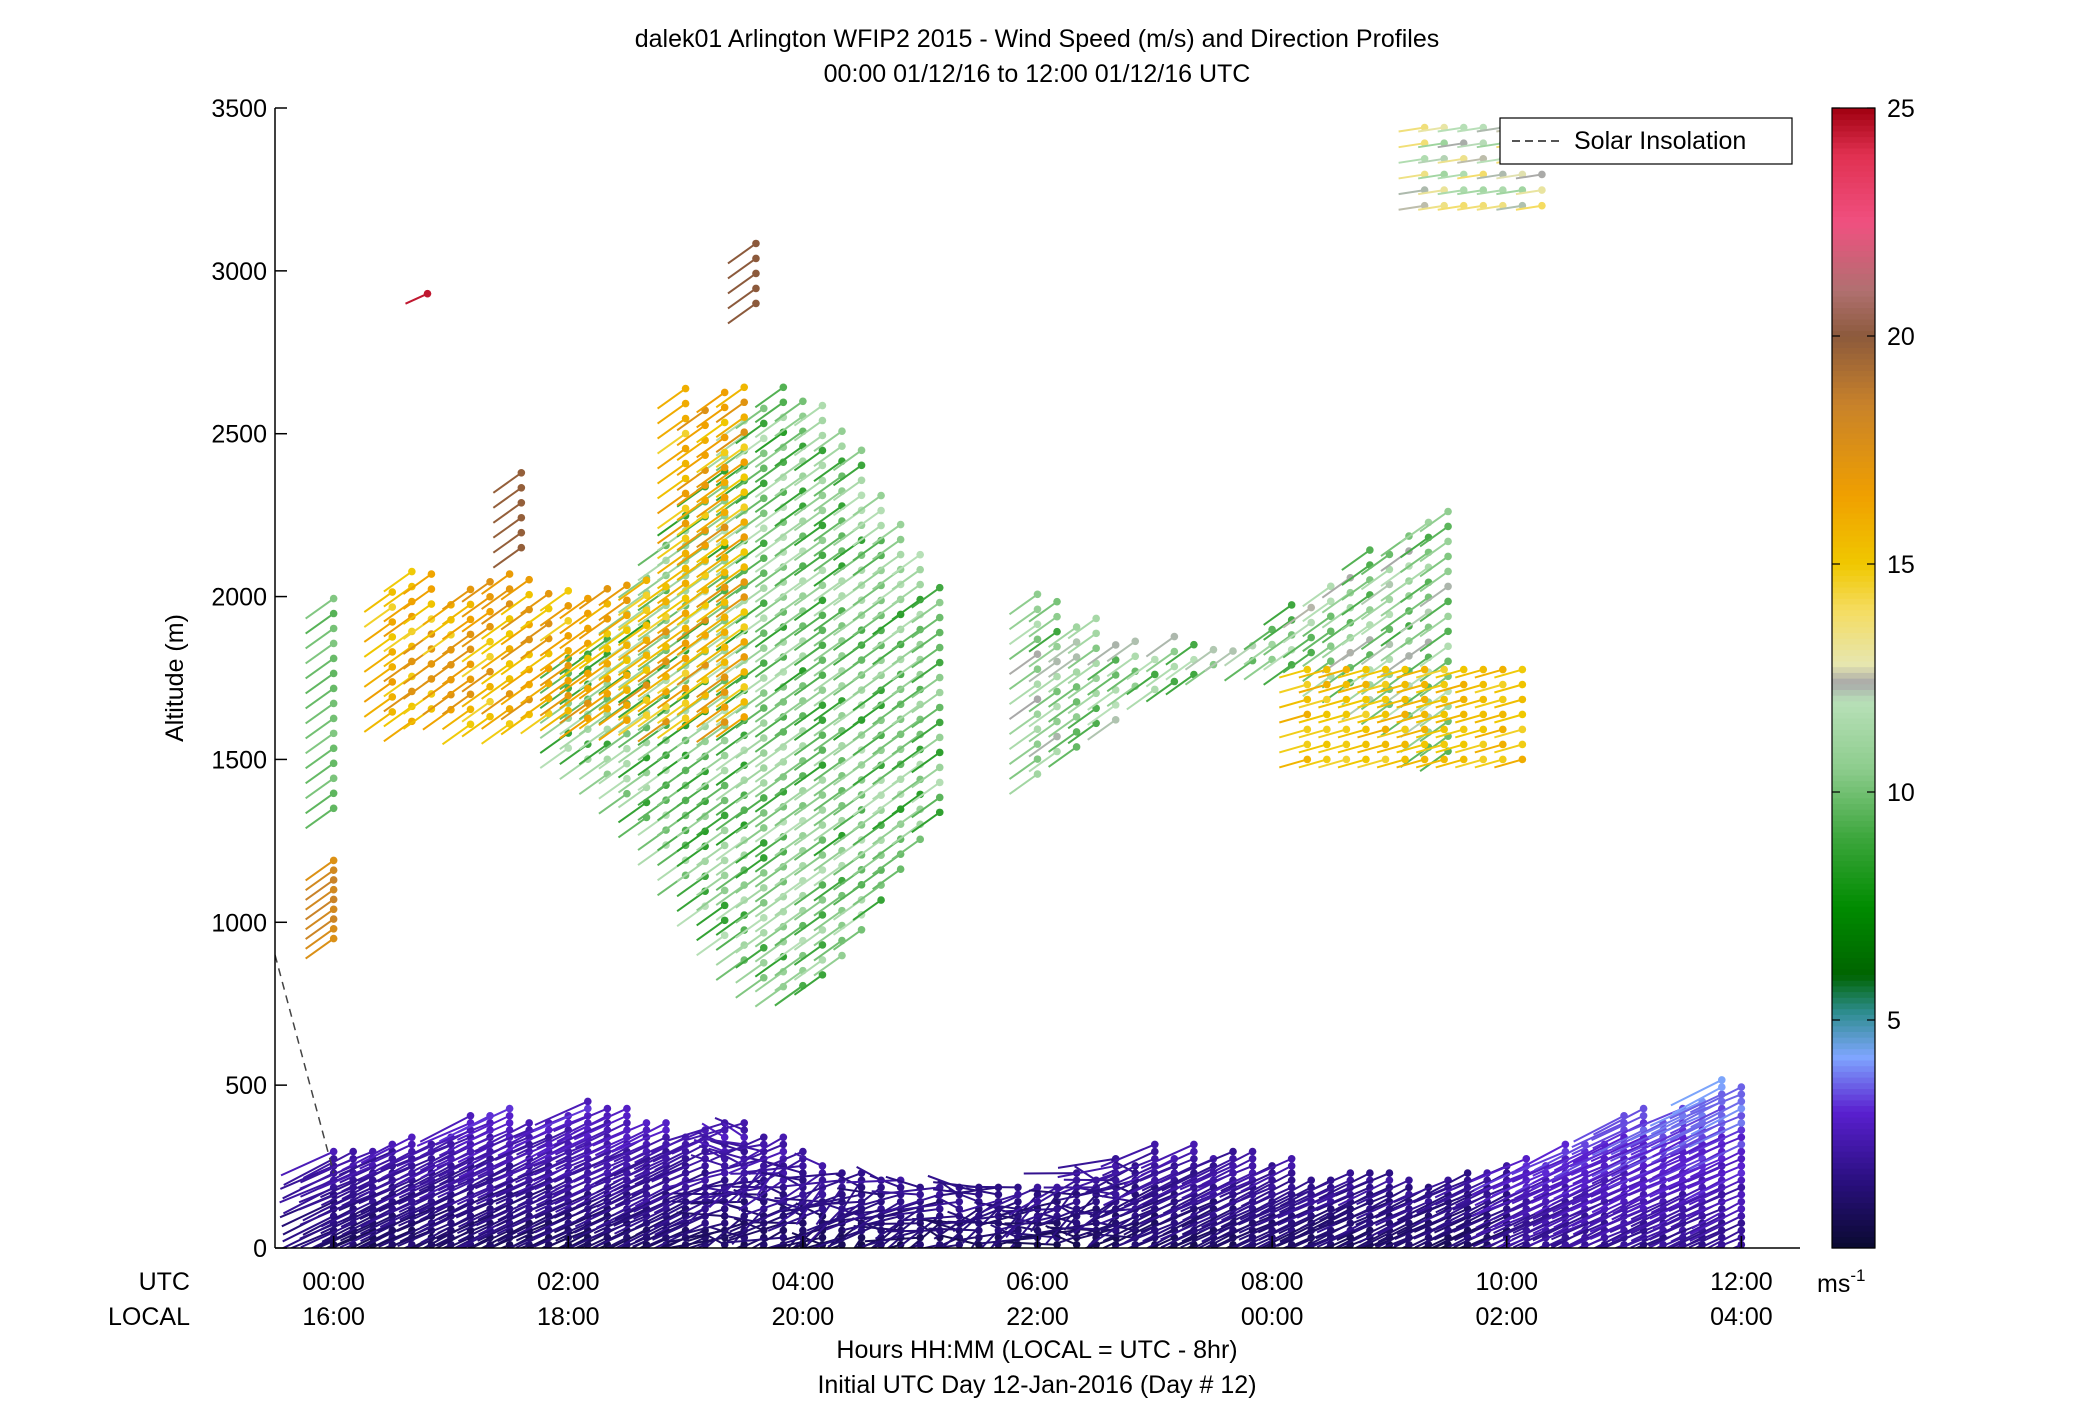  Describe the element at coordinates (803, 1282) in the screenshot. I see `x-tick-label-utc: 04:00` at that location.